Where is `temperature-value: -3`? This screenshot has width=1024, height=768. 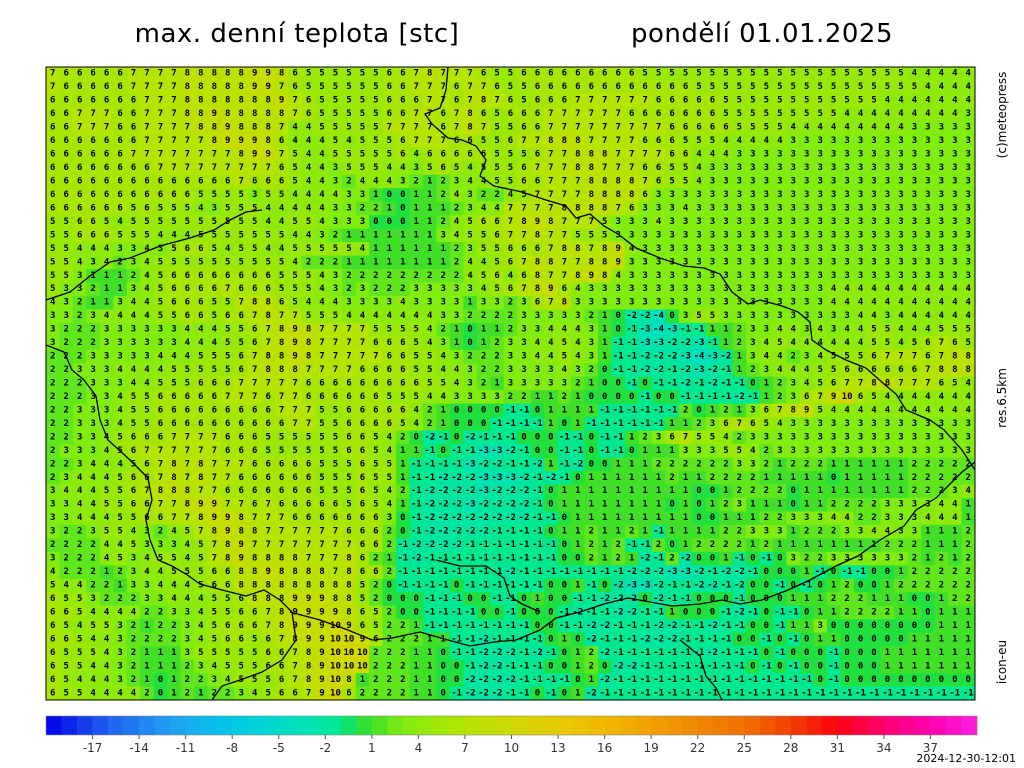 temperature-value: -3 is located at coordinates (658, 343).